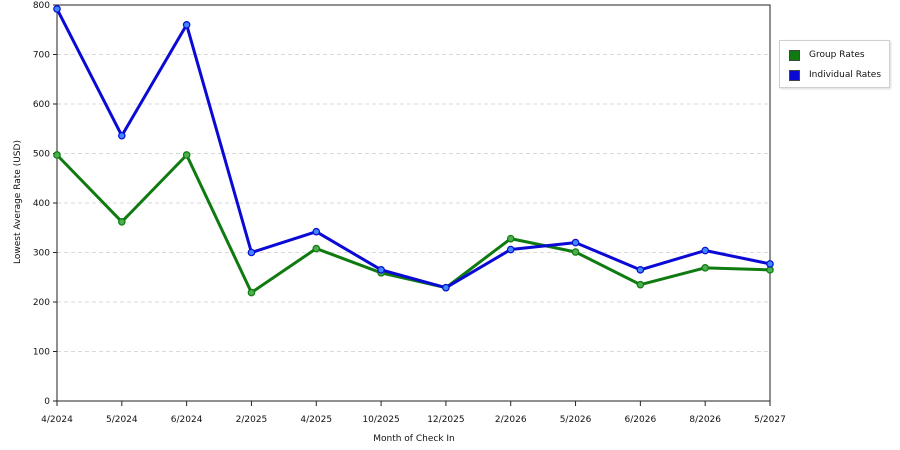  Describe the element at coordinates (845, 75) in the screenshot. I see `legend-label-individual-rates: Individual Rates` at that location.